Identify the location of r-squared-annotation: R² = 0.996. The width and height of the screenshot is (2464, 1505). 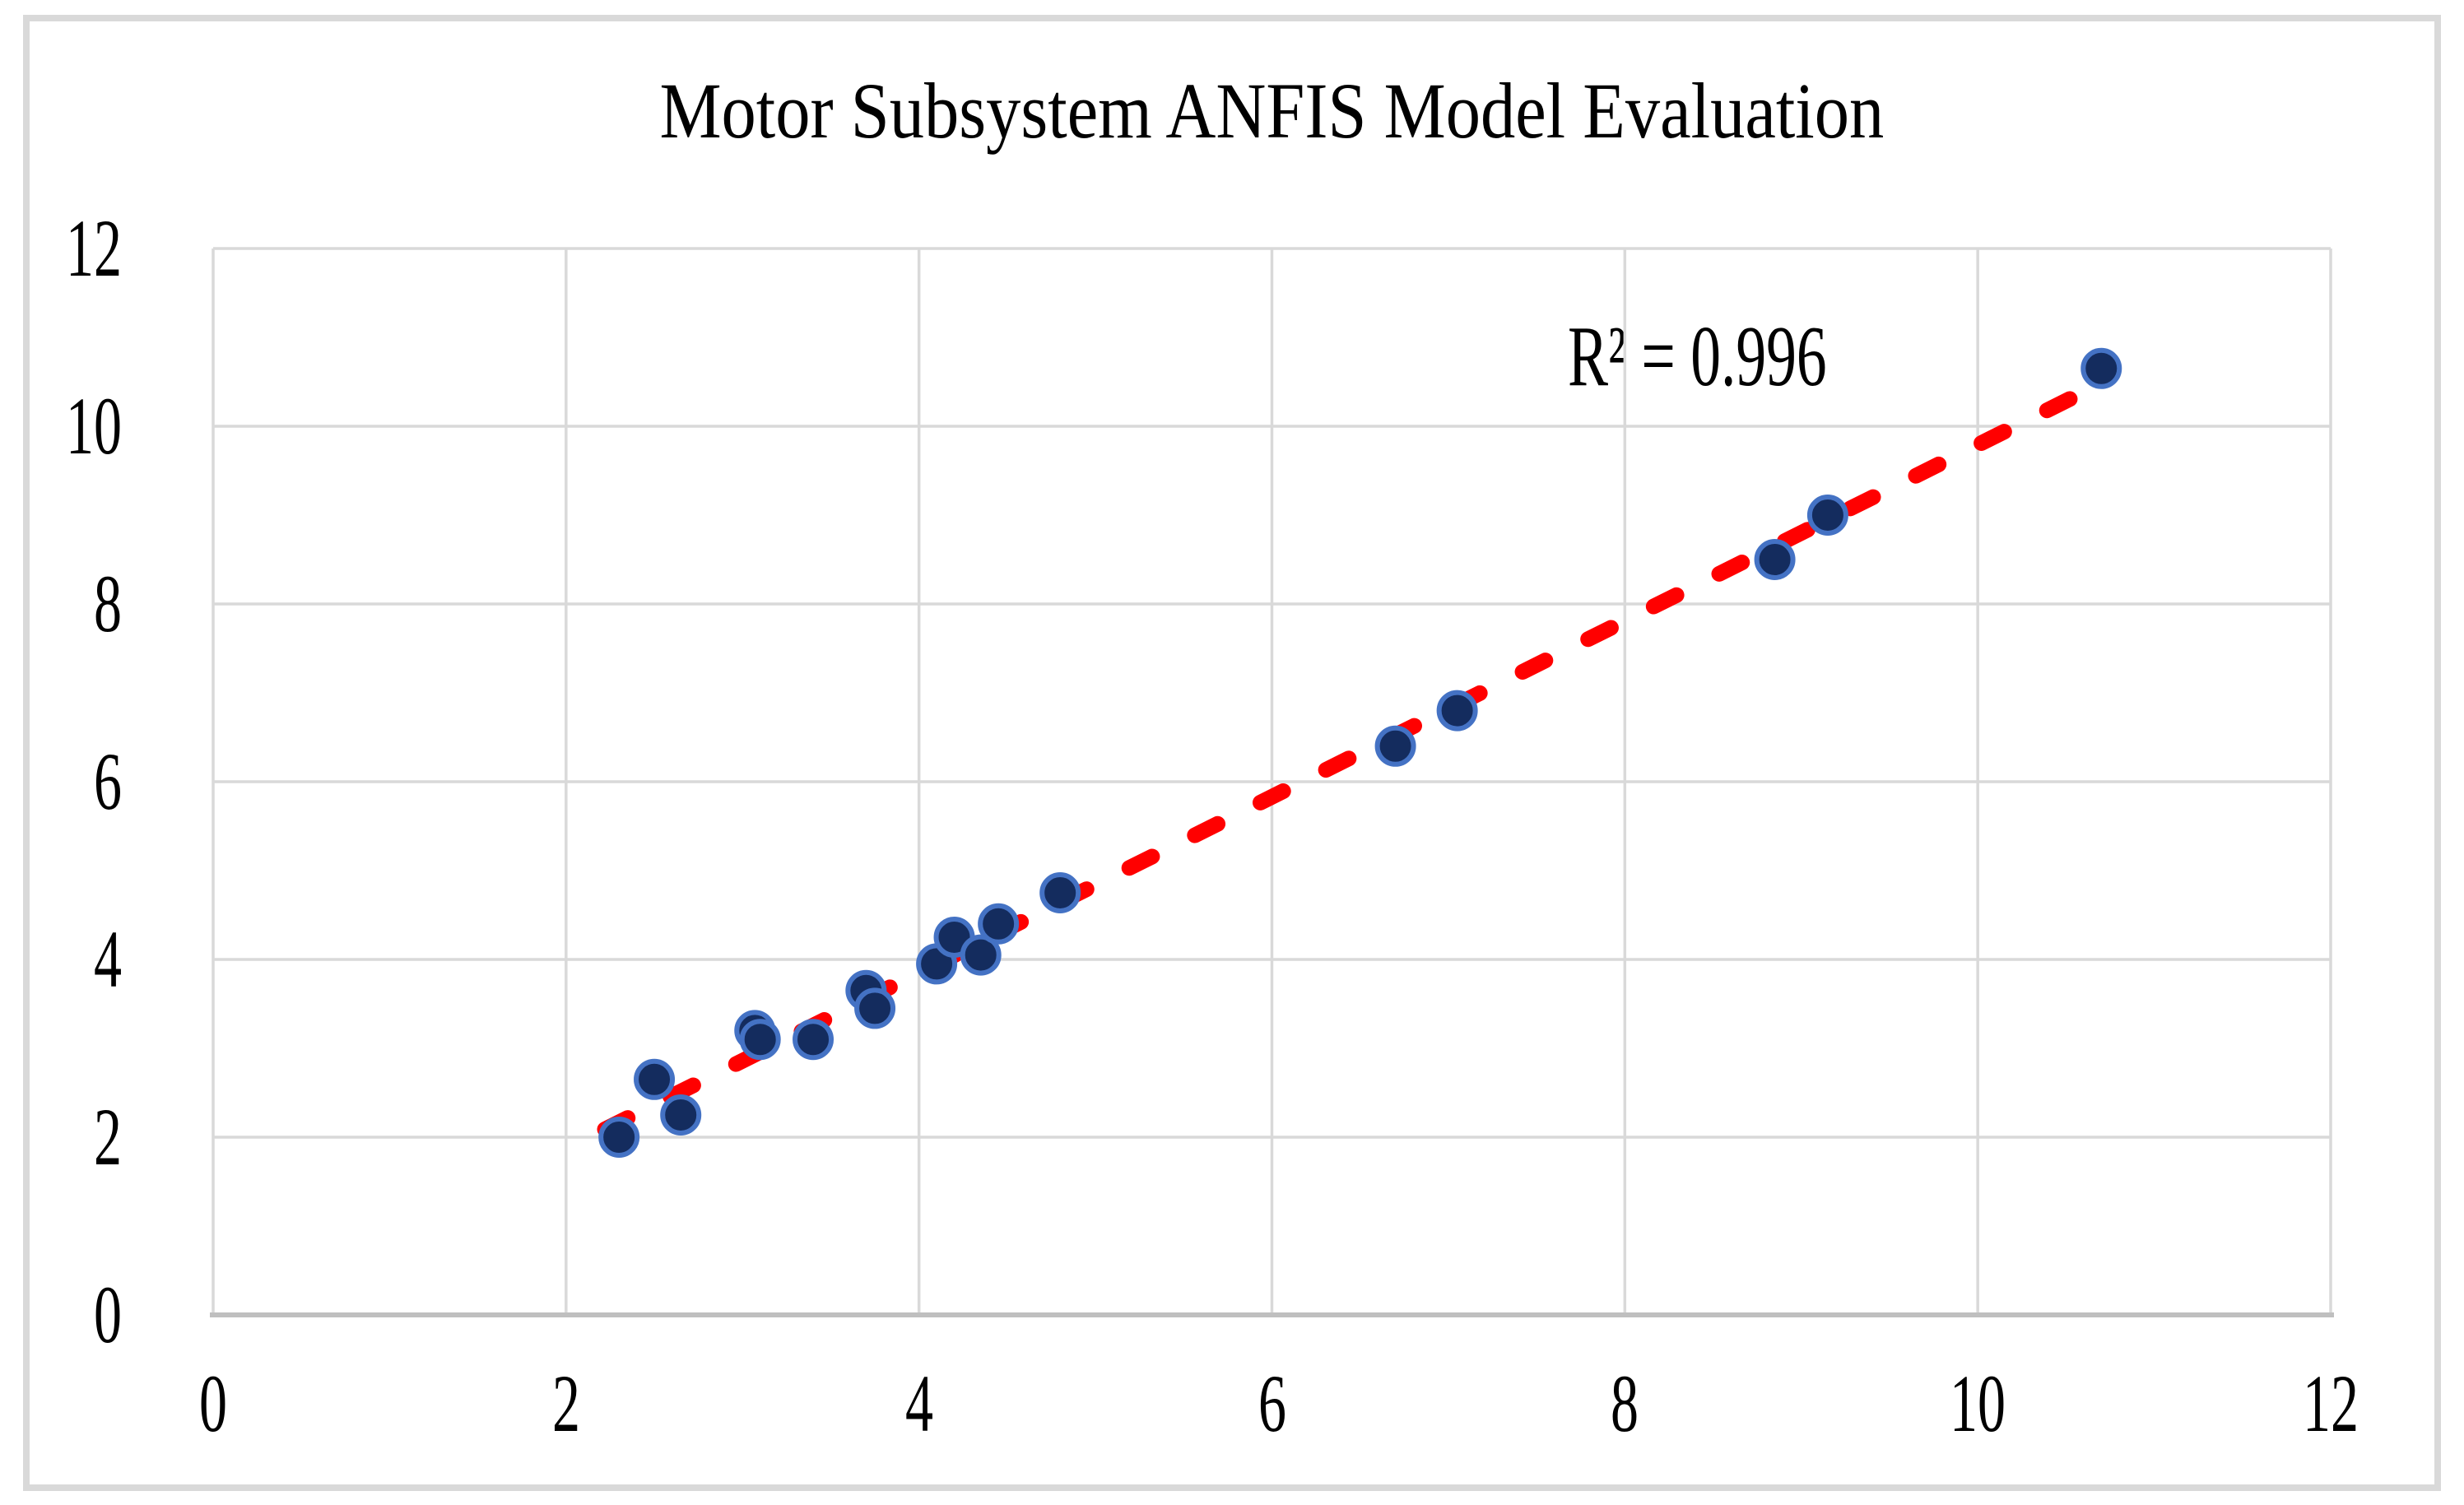
(1752, 356).